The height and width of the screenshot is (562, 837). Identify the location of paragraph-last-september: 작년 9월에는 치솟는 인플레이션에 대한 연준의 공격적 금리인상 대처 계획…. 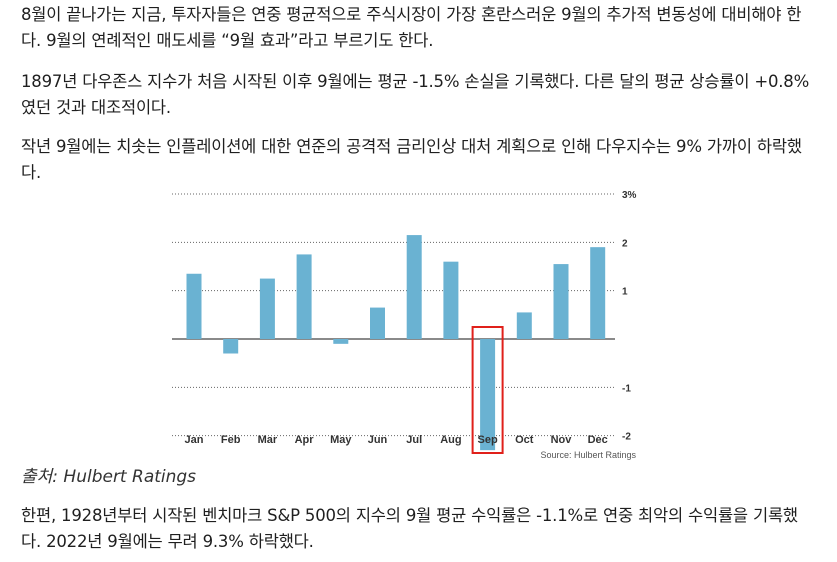
(411, 159).